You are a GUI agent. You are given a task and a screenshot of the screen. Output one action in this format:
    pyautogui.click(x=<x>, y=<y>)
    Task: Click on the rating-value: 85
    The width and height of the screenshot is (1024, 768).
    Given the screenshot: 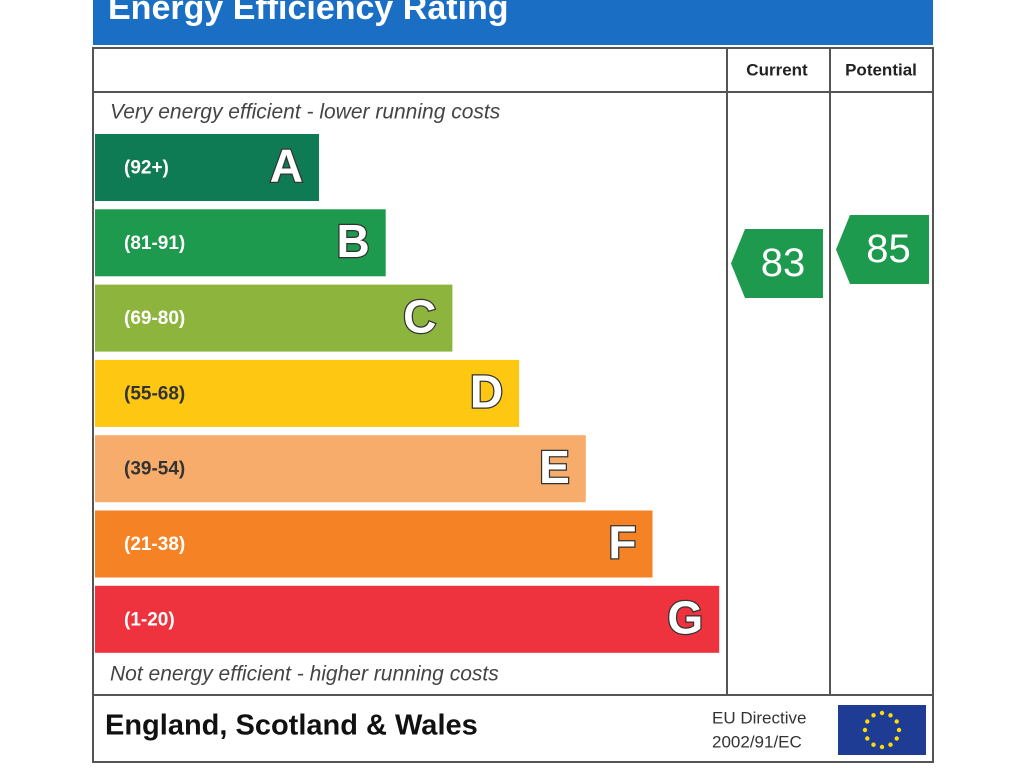 What is the action you would take?
    pyautogui.click(x=888, y=249)
    